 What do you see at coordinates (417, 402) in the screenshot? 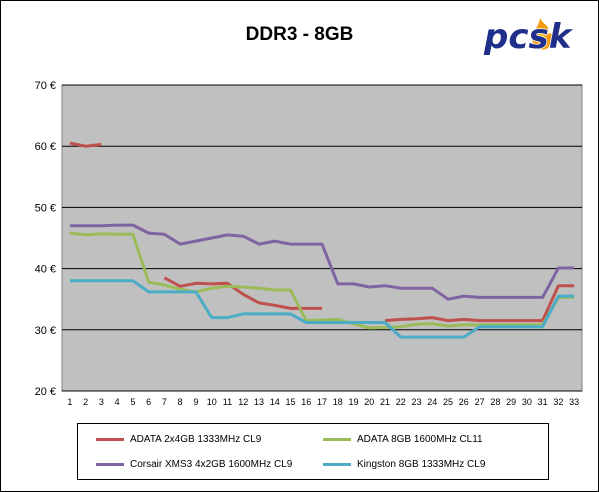
I see `x-tick-label: 23` at bounding box center [417, 402].